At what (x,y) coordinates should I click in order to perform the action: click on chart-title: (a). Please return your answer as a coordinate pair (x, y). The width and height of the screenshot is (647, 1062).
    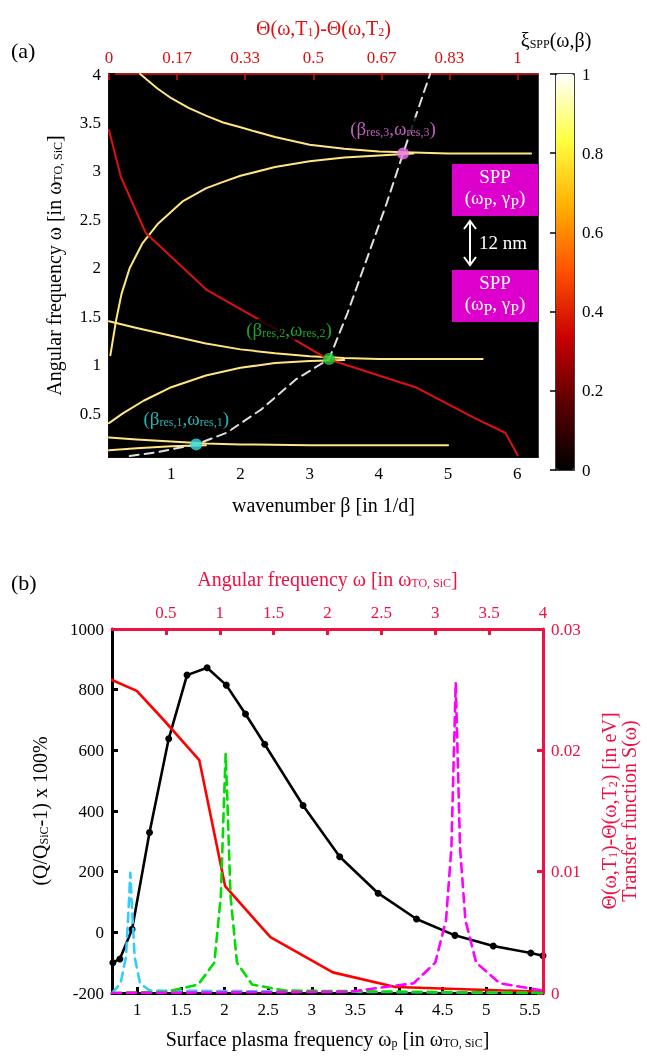
    Looking at the image, I should click on (23, 50).